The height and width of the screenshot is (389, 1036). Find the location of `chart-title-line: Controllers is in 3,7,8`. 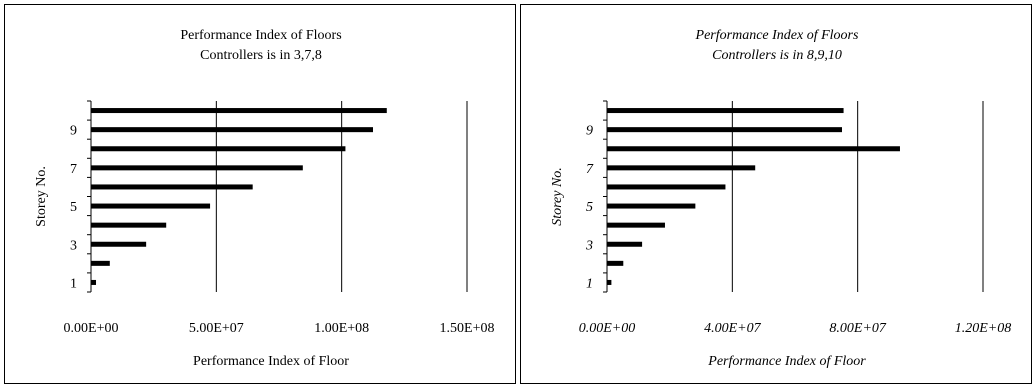

chart-title-line: Controllers is in 3,7,8 is located at coordinates (261, 55).